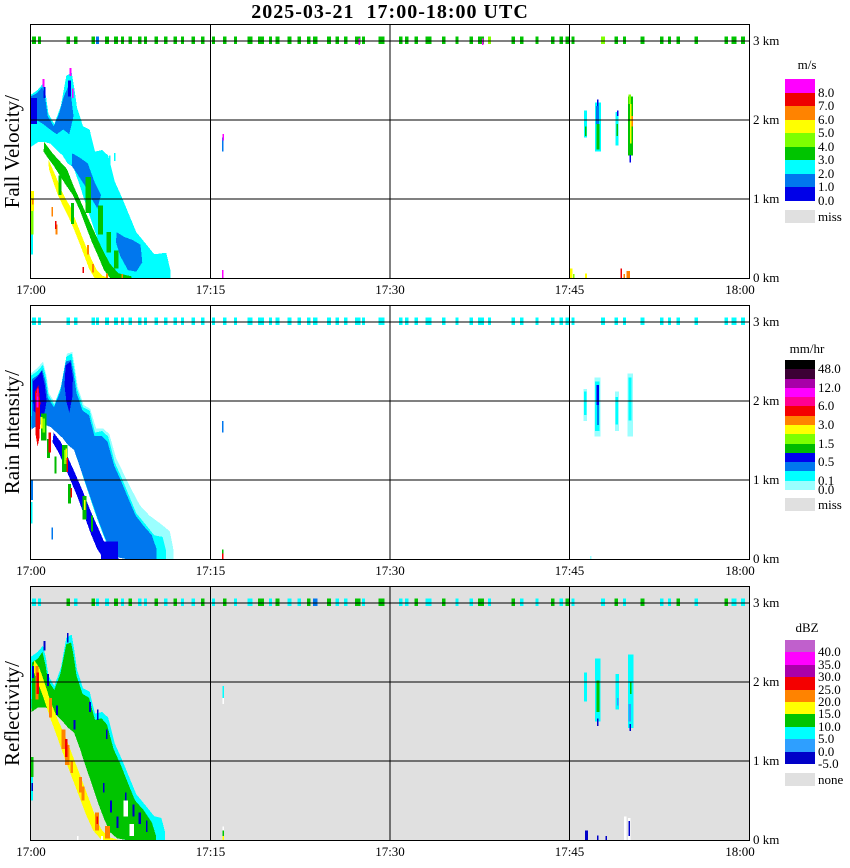  Describe the element at coordinates (828, 763) in the screenshot. I see `colorbar-band-label: -5.0` at that location.